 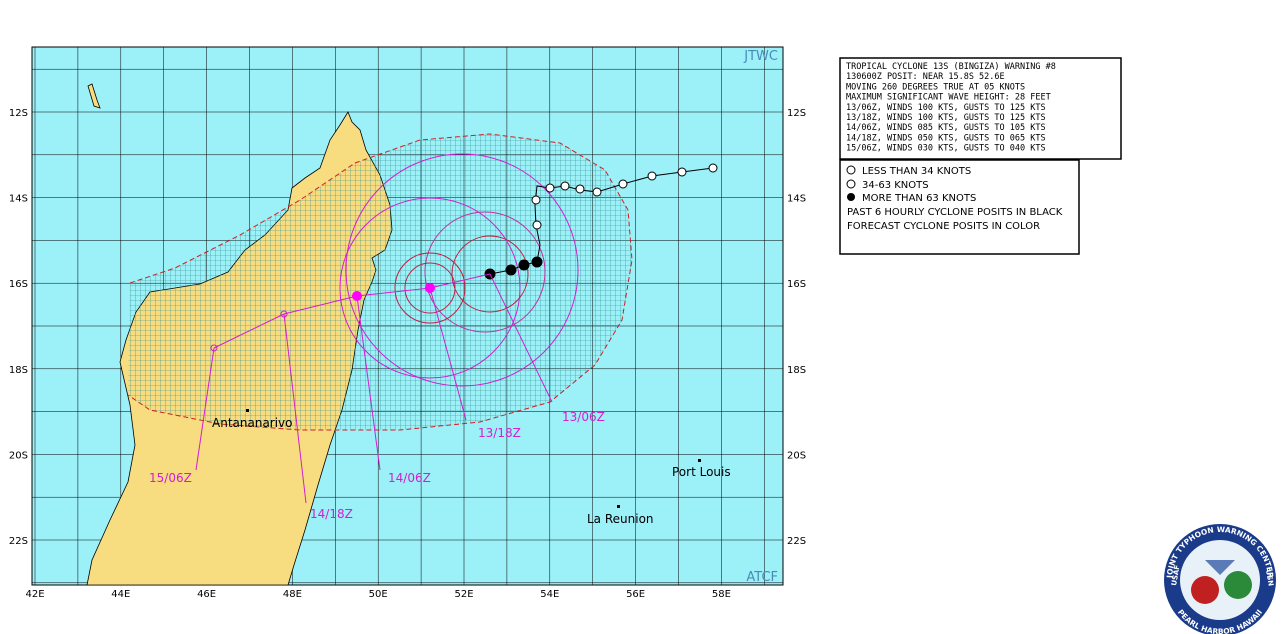 I want to click on place: La Reunion, so click(x=620, y=519).